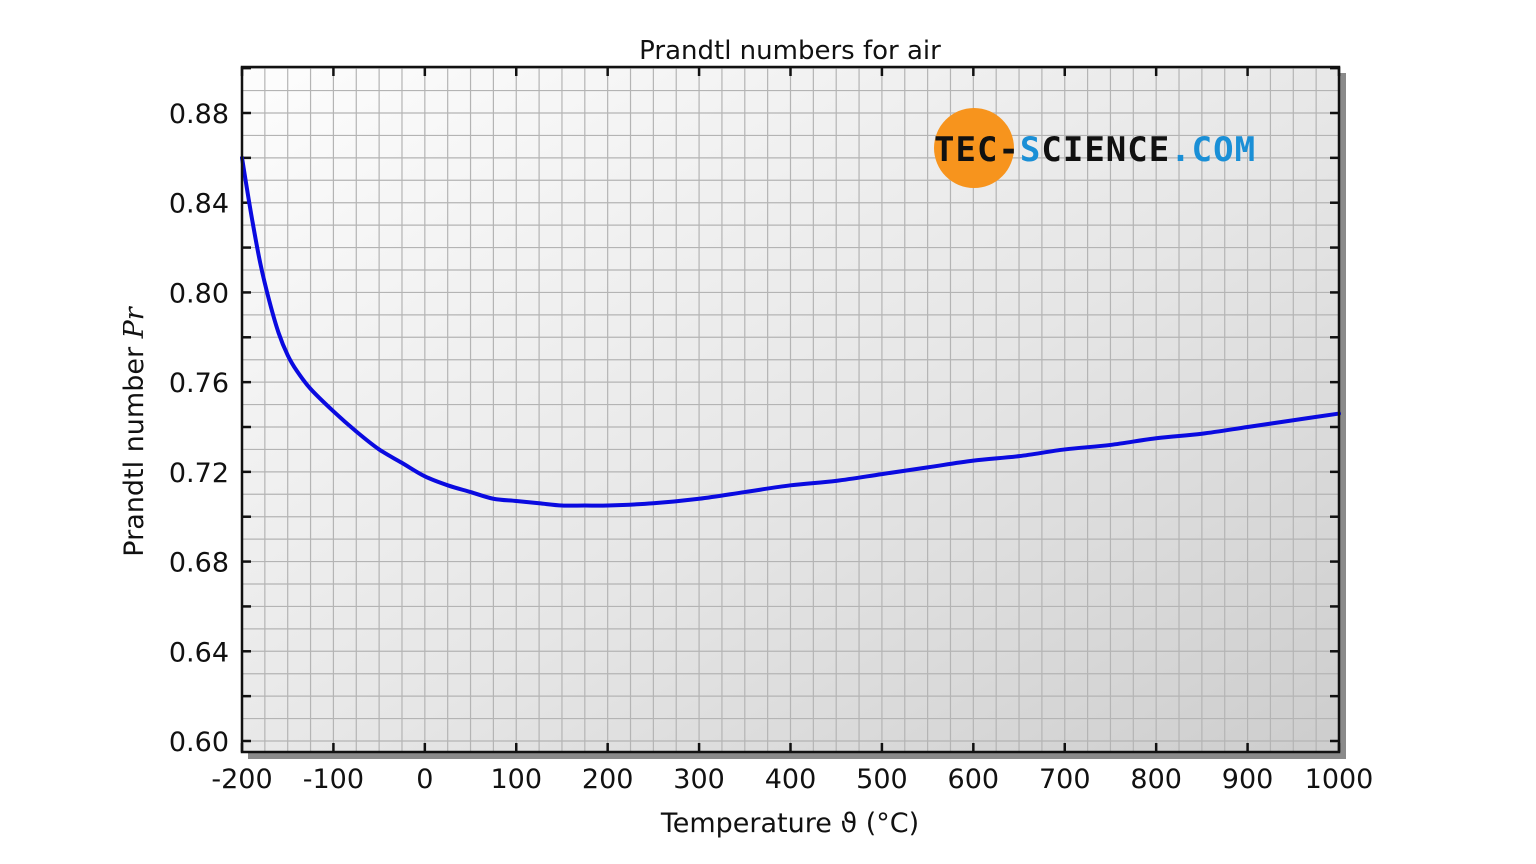  I want to click on logo-part-cience: CIENCE, so click(1105, 150).